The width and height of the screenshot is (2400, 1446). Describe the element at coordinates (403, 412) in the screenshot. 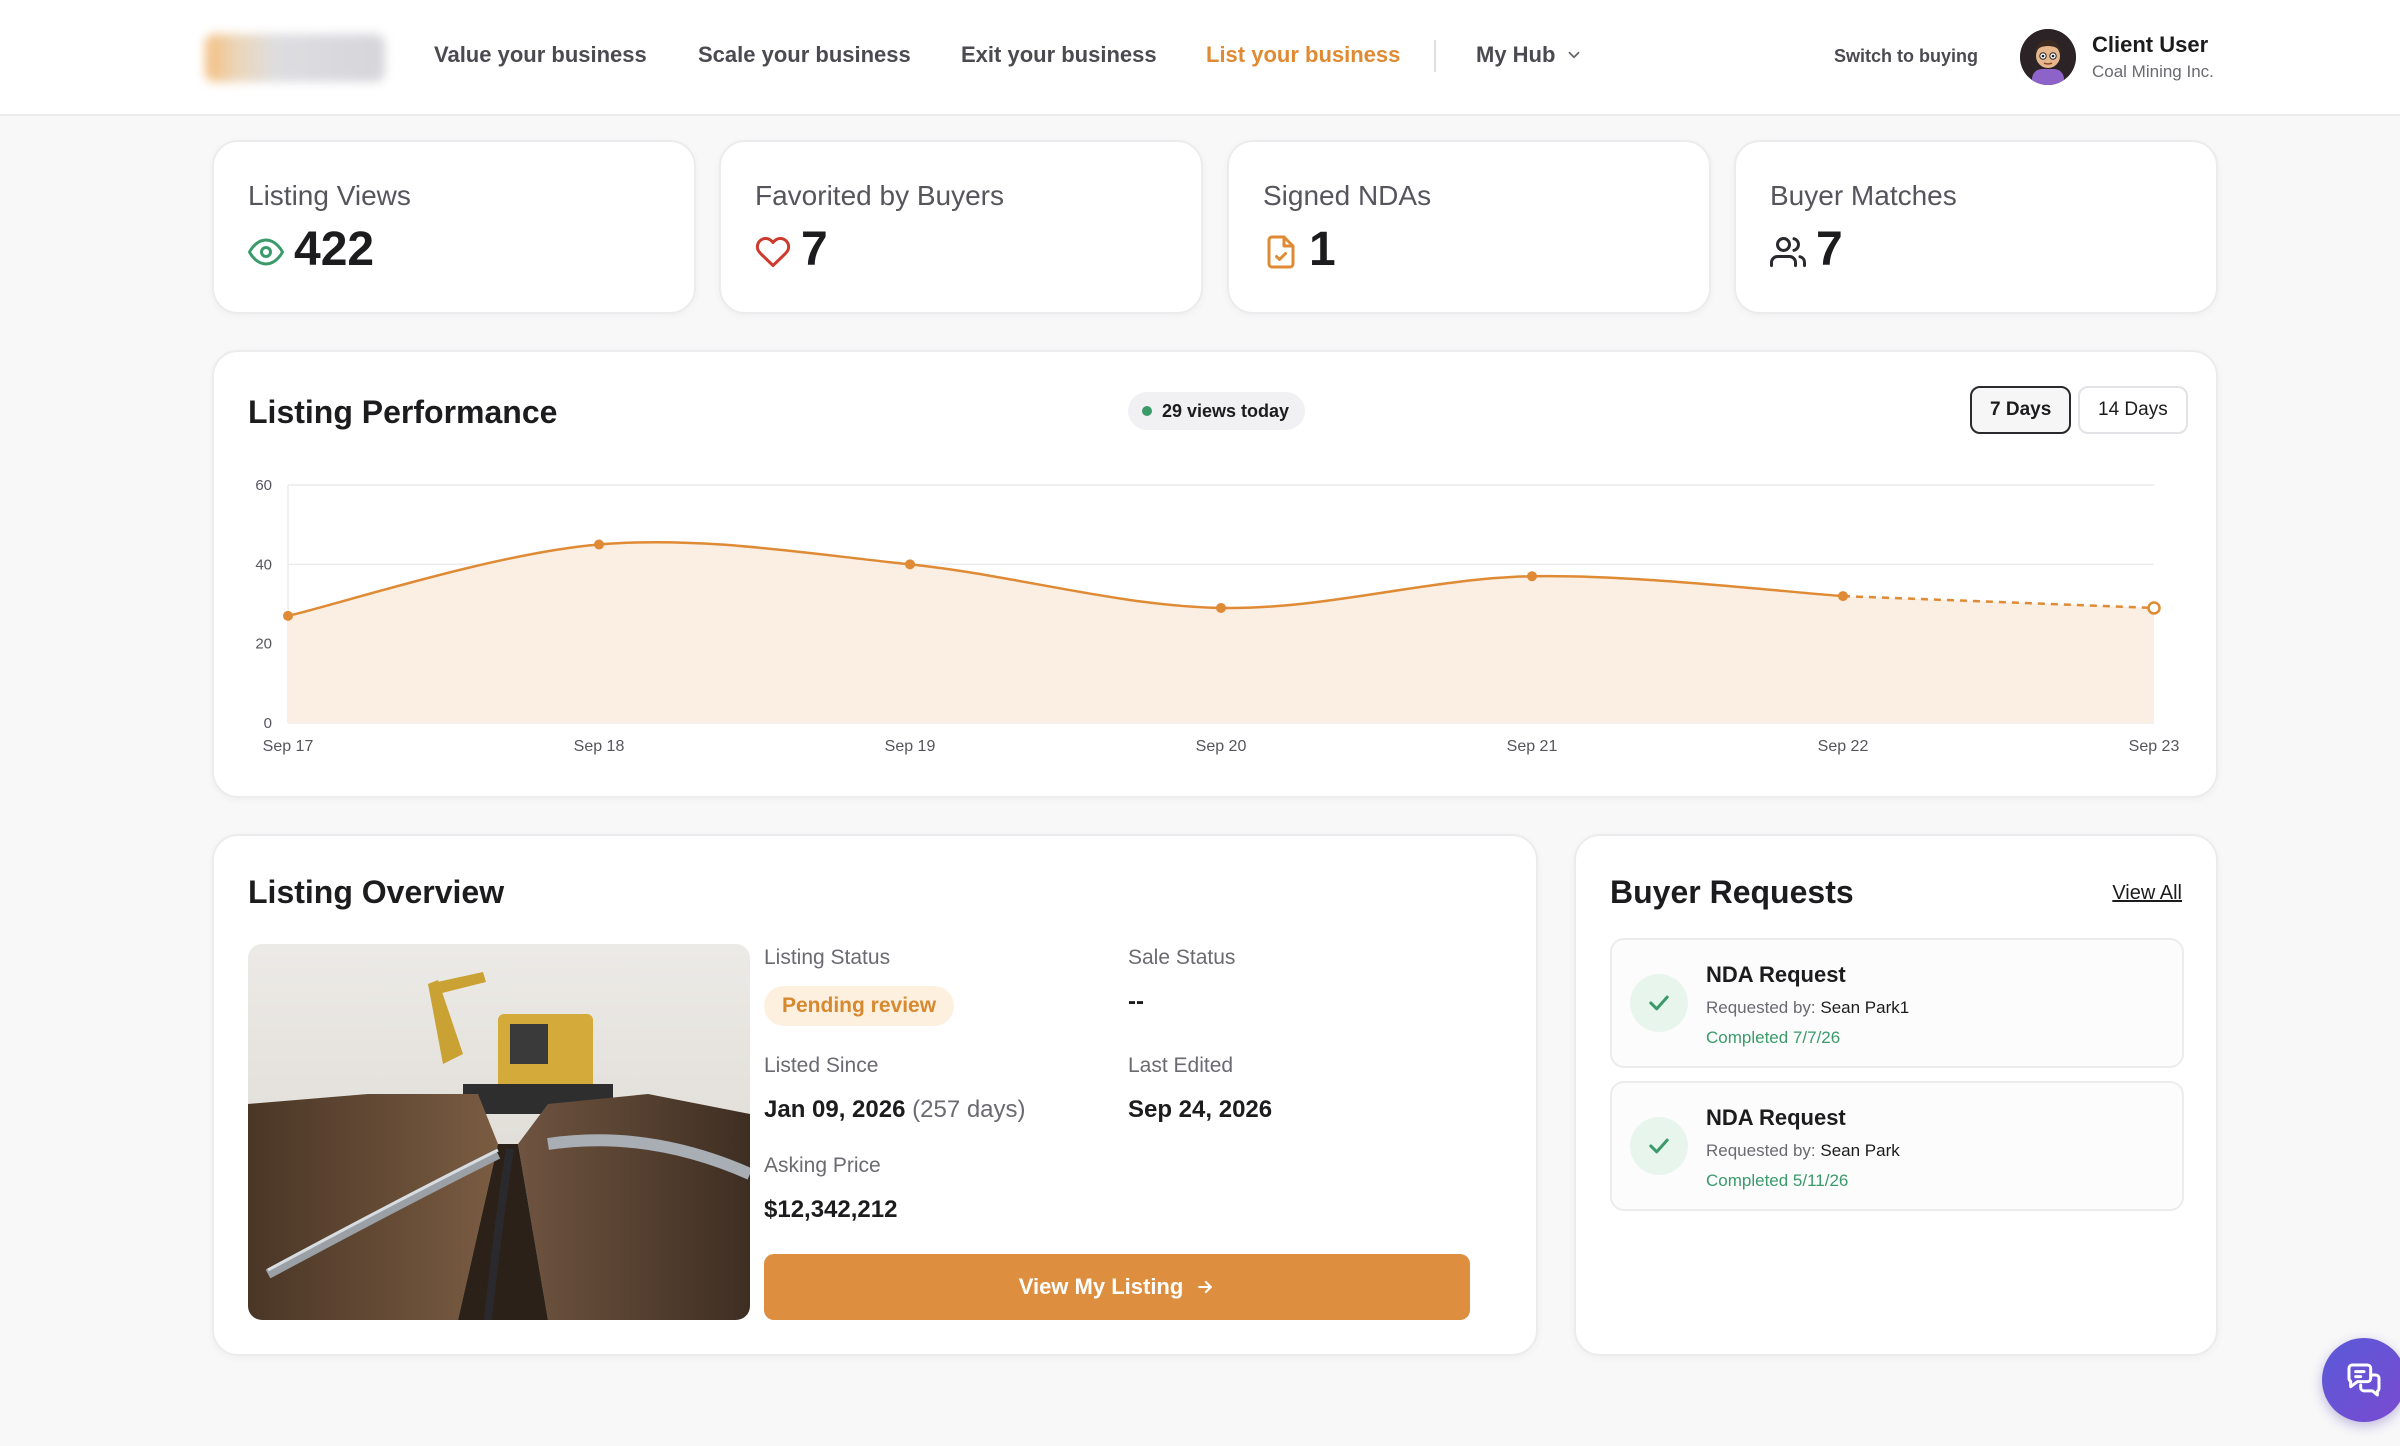

I see `section-title: Listing Performance` at that location.